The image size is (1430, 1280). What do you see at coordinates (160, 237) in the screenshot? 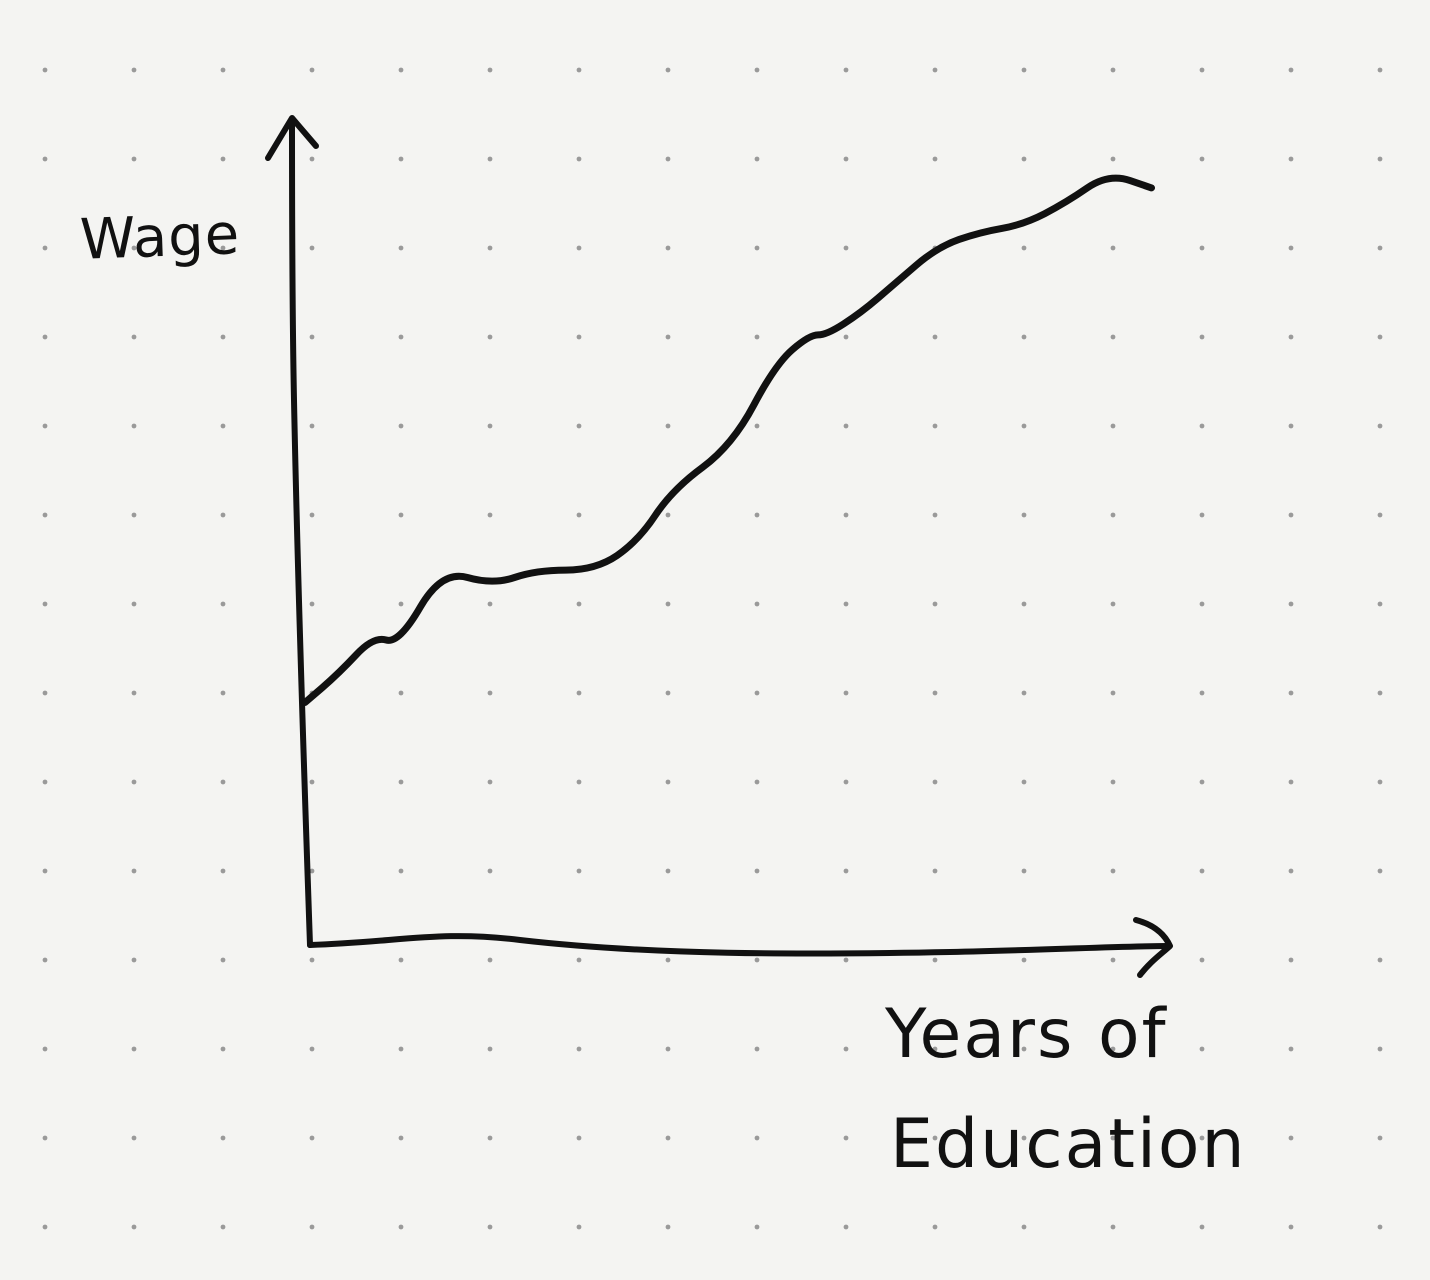
I see `y-axis-label: Wage` at bounding box center [160, 237].